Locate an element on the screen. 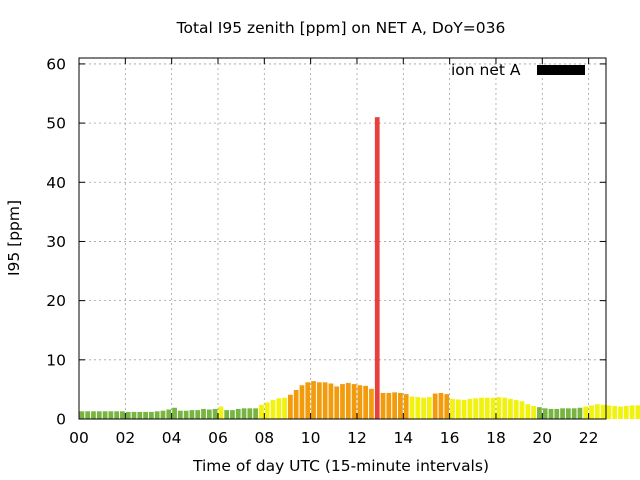 The width and height of the screenshot is (640, 480). x-tick-label: 14 is located at coordinates (403, 438).